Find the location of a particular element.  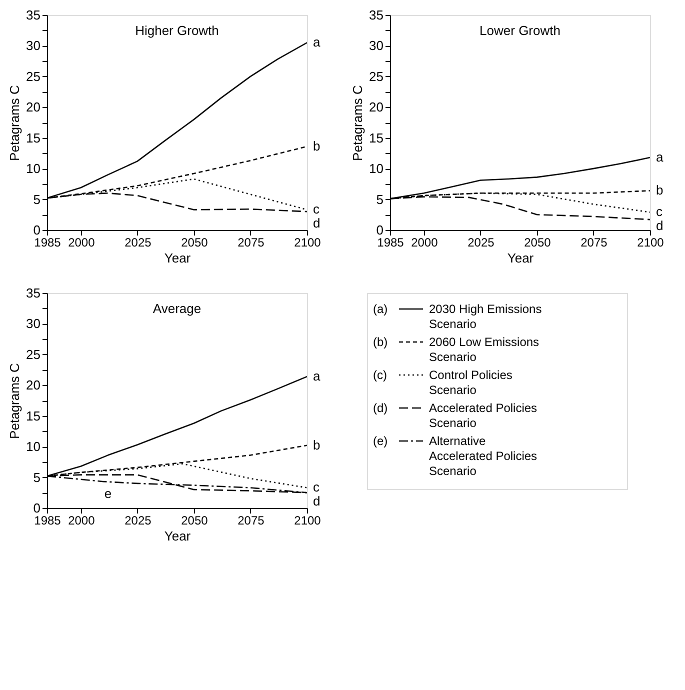

text: Lower Growth is located at coordinates (520, 30).